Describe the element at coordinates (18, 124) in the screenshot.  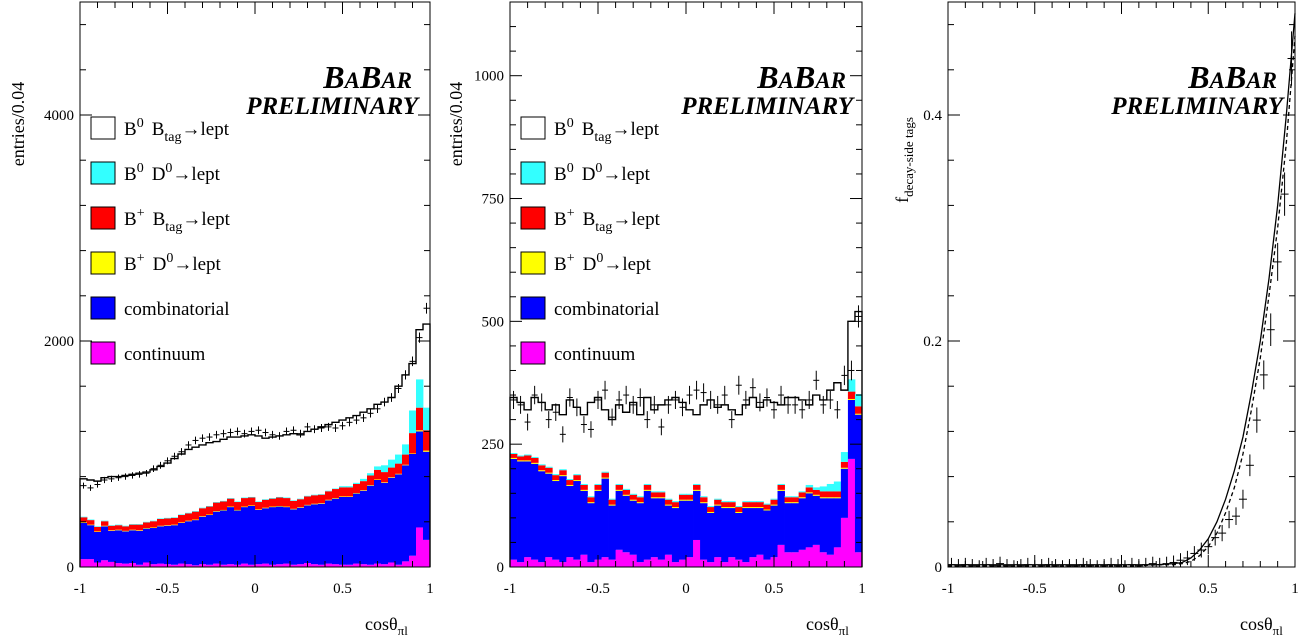
I see `ylabel: entries/0.04` at that location.